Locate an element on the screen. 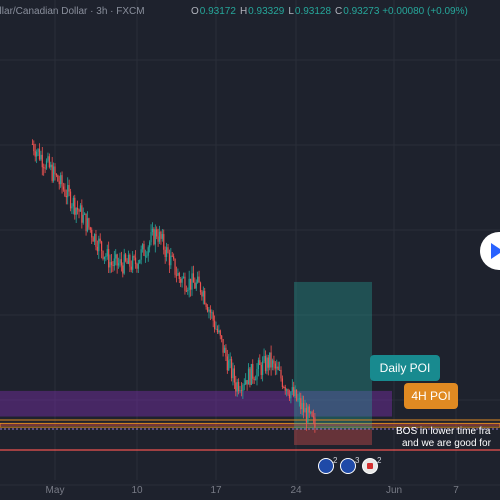 This screenshot has width=500, height=500. play-icon is located at coordinates (495, 251).